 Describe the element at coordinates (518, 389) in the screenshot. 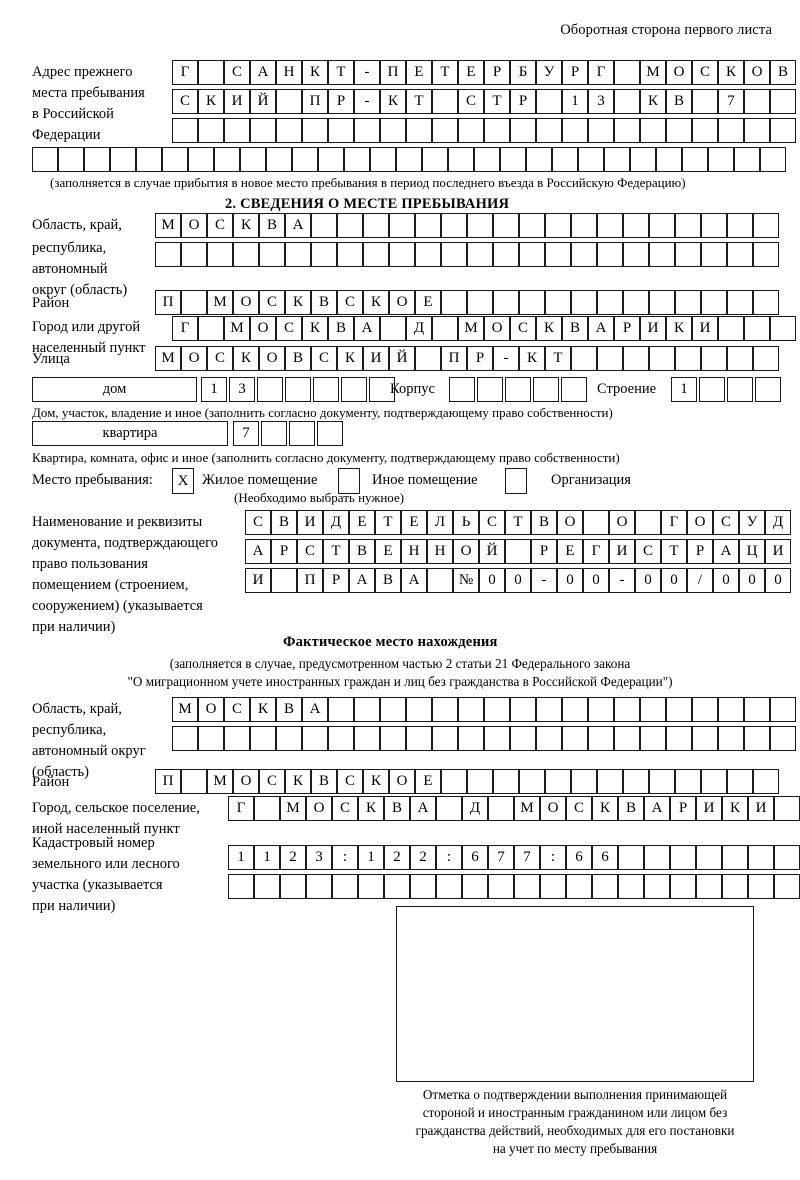

I see `korpus-cells` at that location.